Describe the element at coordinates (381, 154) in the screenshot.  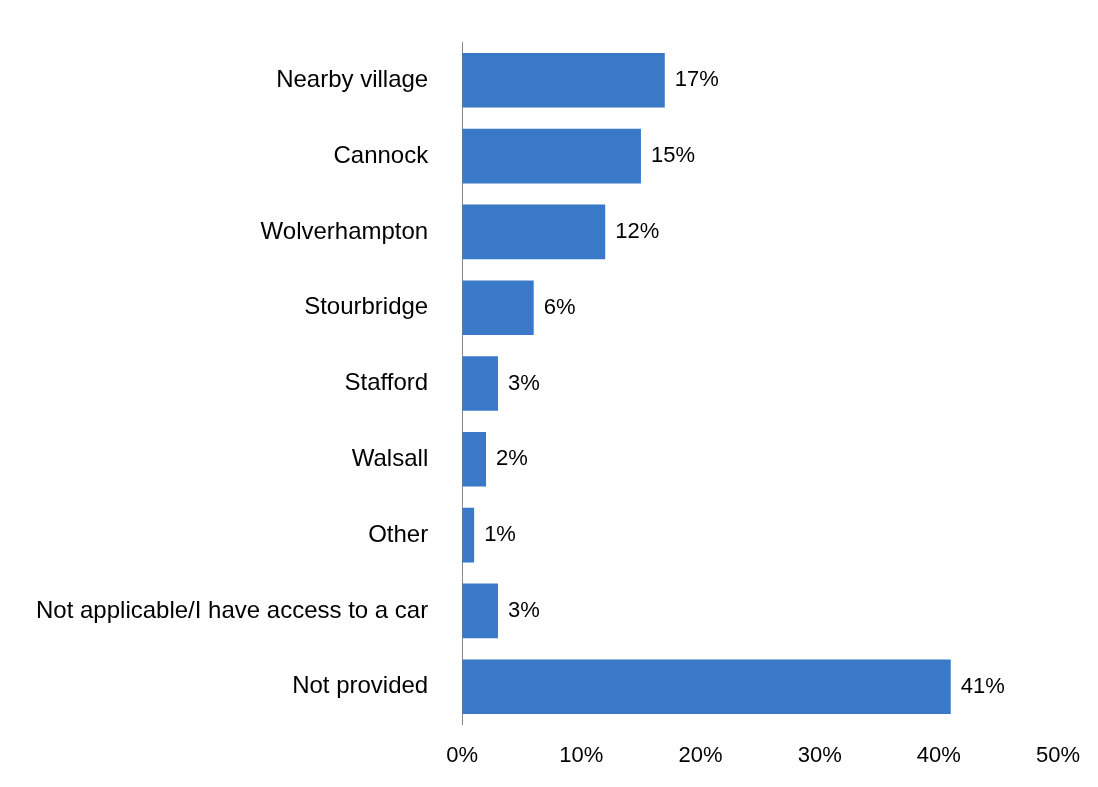
I see `y-tick-label: Cannock` at that location.